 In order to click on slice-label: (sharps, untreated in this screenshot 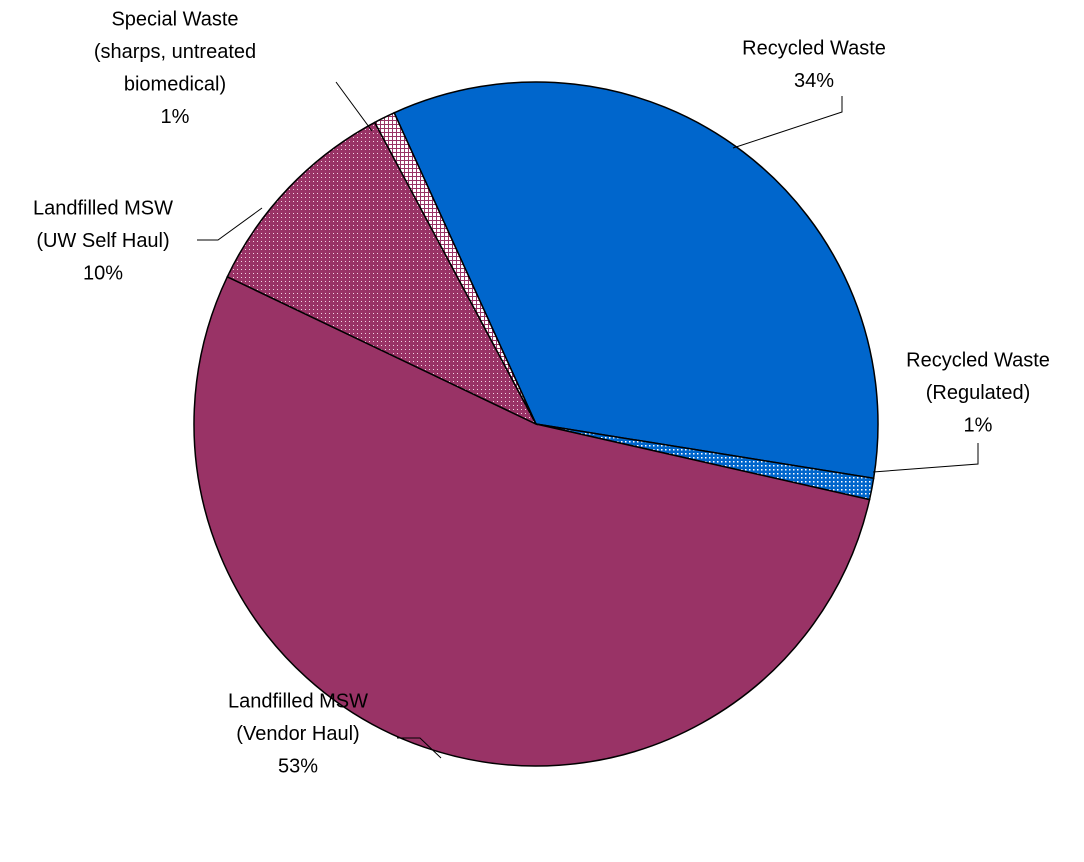, I will do `click(175, 52)`.